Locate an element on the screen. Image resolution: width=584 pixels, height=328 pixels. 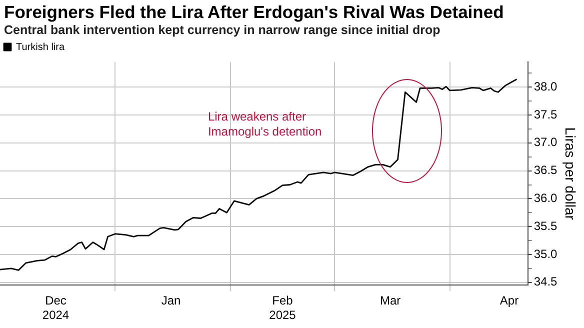
y-axis-title: Liras per dollar is located at coordinates (570, 173).